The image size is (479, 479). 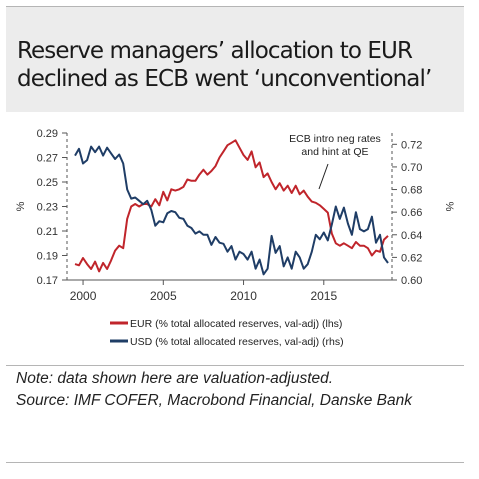 I want to click on annotation-pointer, so click(x=323, y=176).